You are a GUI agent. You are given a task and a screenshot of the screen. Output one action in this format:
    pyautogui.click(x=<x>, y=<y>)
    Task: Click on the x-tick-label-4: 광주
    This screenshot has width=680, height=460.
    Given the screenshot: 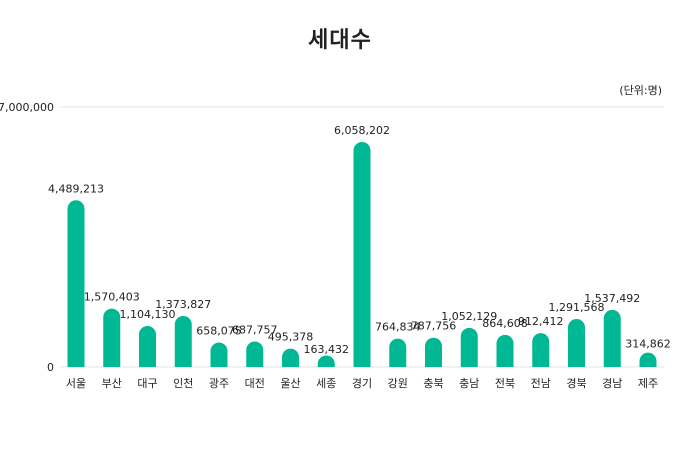 What is the action you would take?
    pyautogui.click(x=219, y=383)
    